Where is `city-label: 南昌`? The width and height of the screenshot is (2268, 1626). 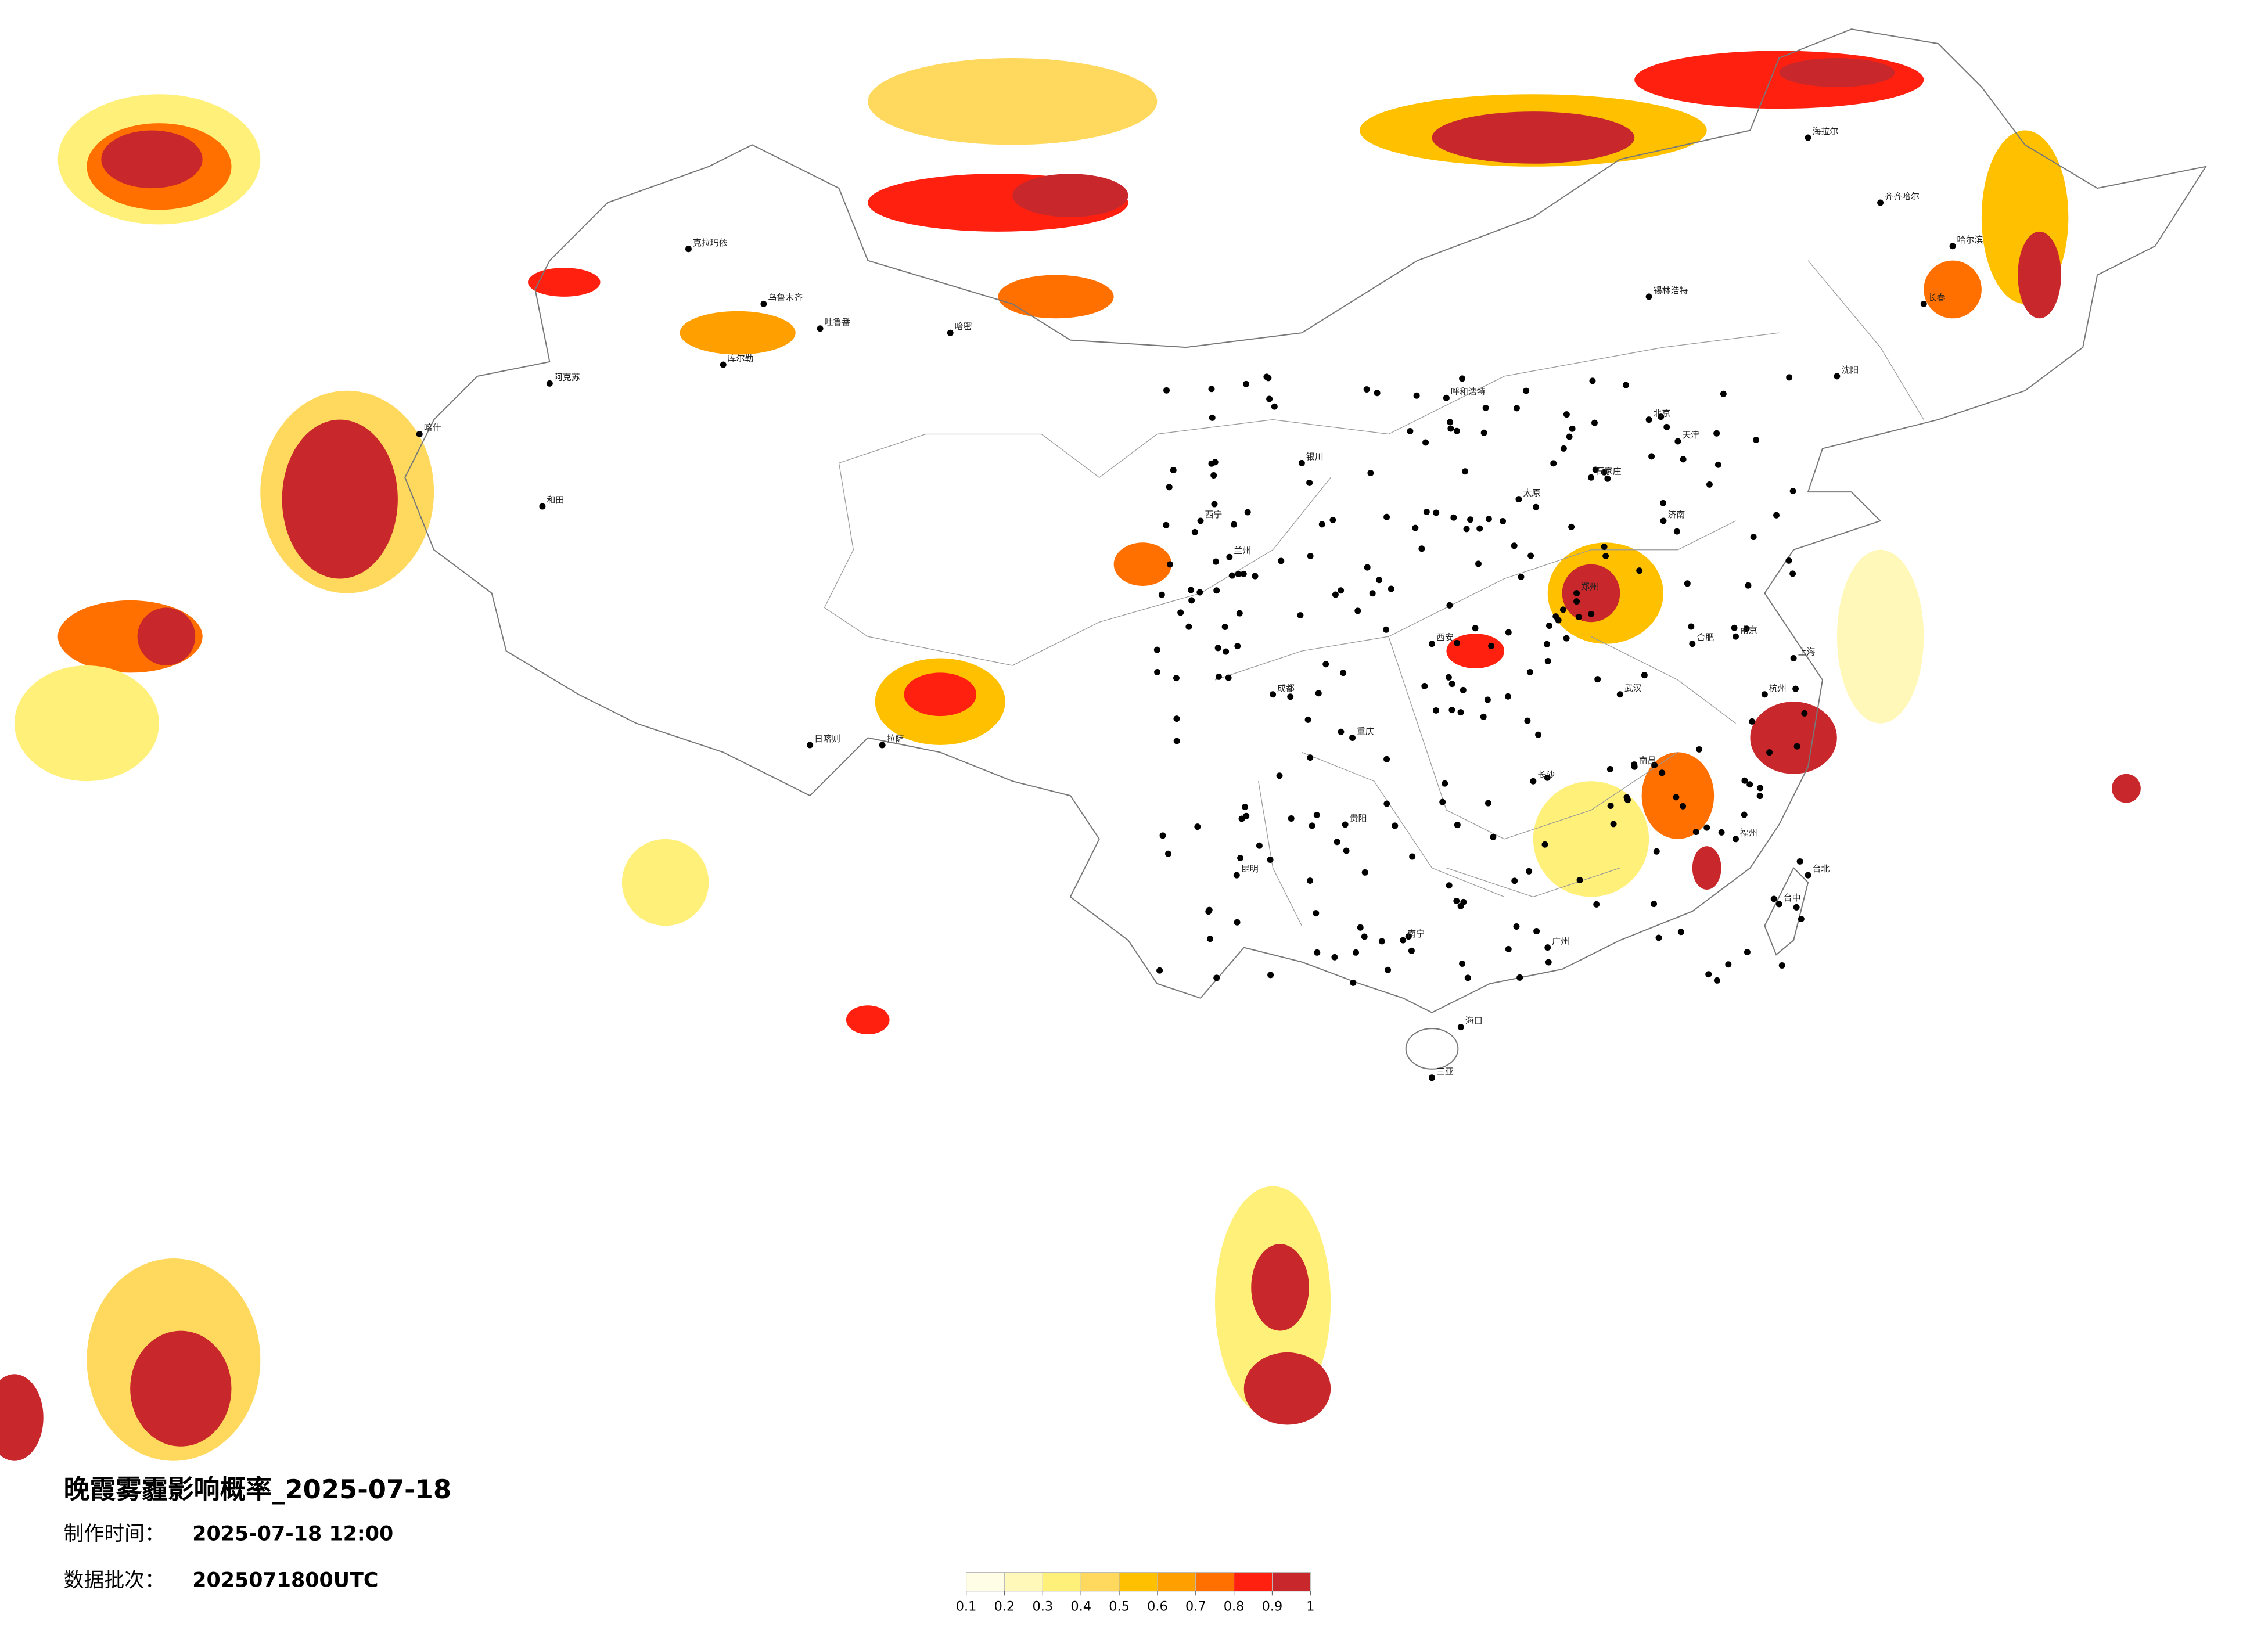
city-label: 南昌 is located at coordinates (1647, 760).